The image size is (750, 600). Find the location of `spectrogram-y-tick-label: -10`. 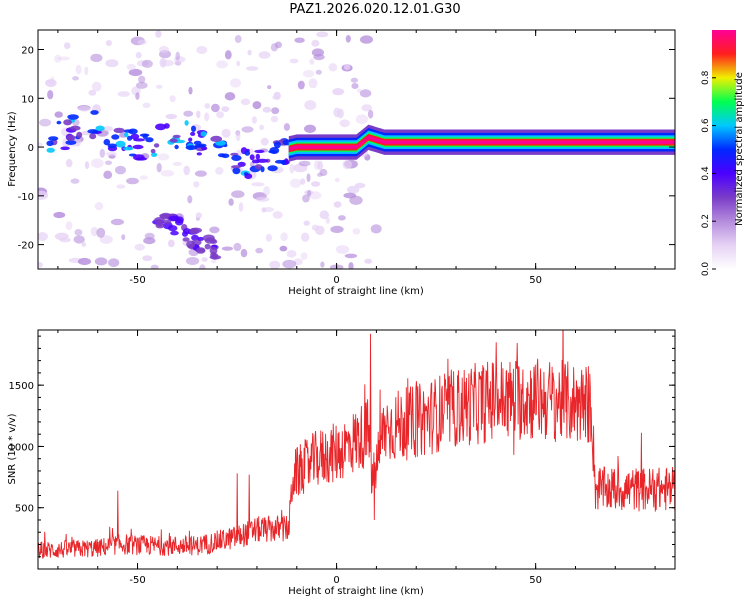

spectrogram-y-tick-label: -10 is located at coordinates (26, 197).